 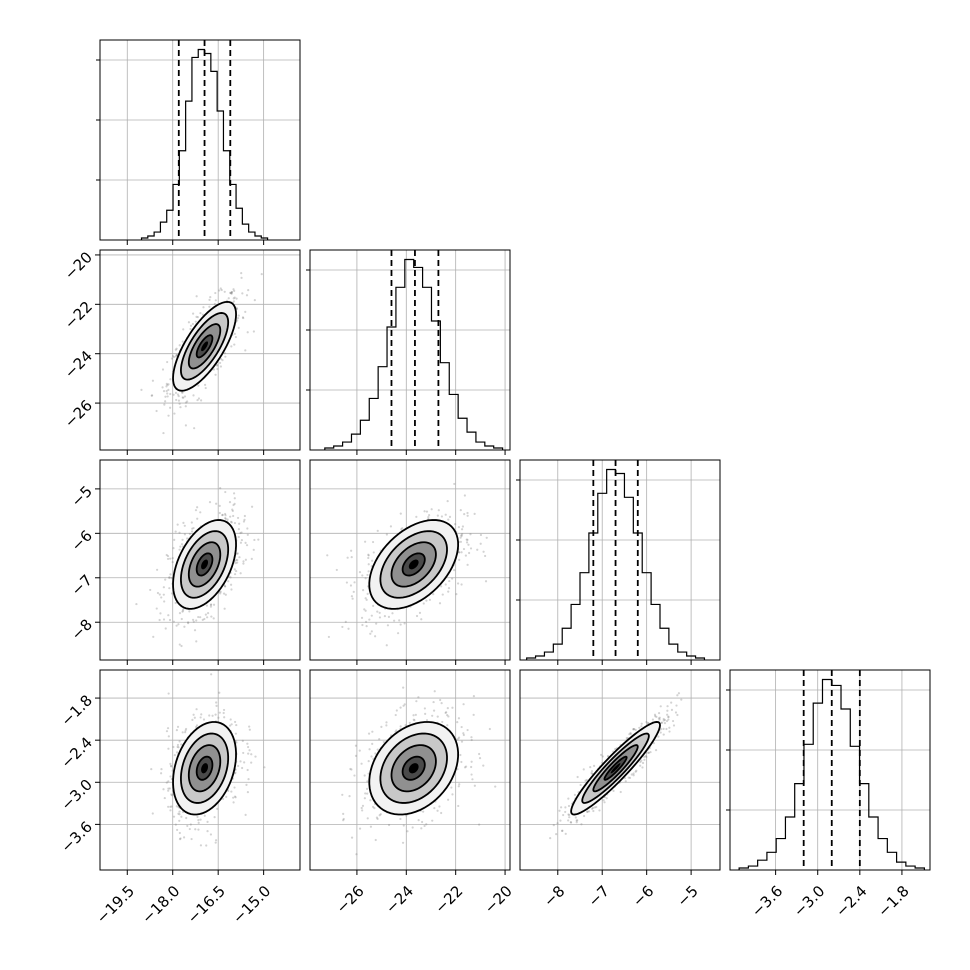 What do you see at coordinates (184, 562) in the screenshot?
I see `panel-2-0: −8 −7 −6 −5` at bounding box center [184, 562].